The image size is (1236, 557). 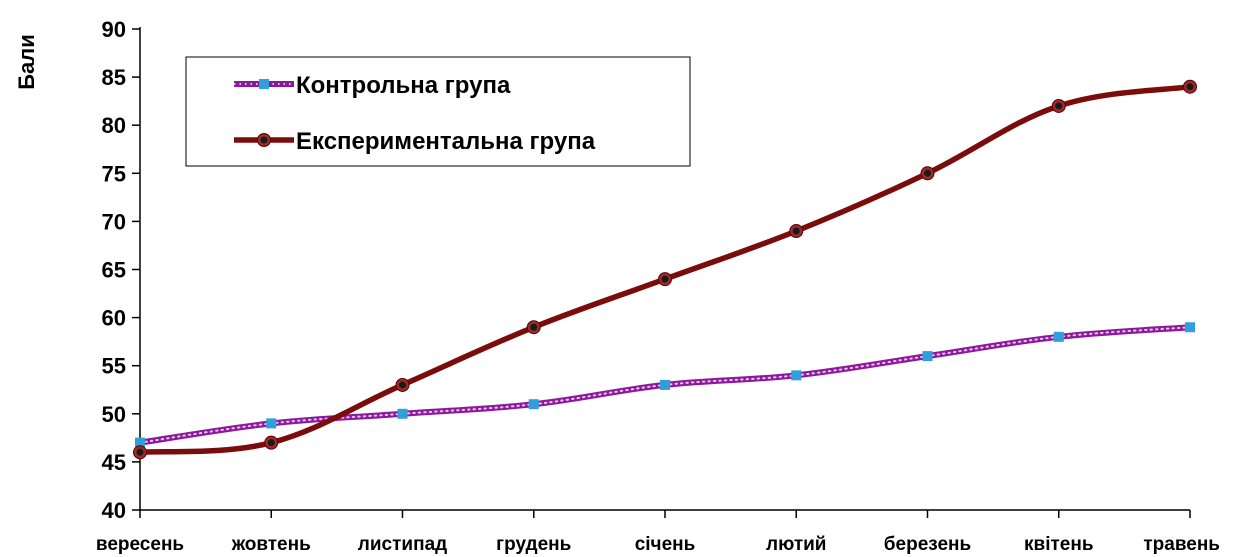 What do you see at coordinates (264, 140) in the screenshot?
I see `legend-marker-core` at bounding box center [264, 140].